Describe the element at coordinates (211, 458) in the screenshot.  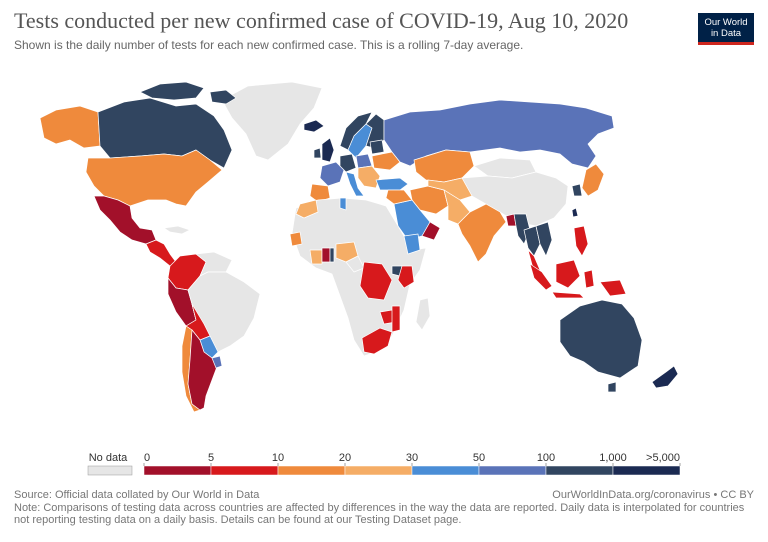
I see `legend-tick-label: 5` at that location.